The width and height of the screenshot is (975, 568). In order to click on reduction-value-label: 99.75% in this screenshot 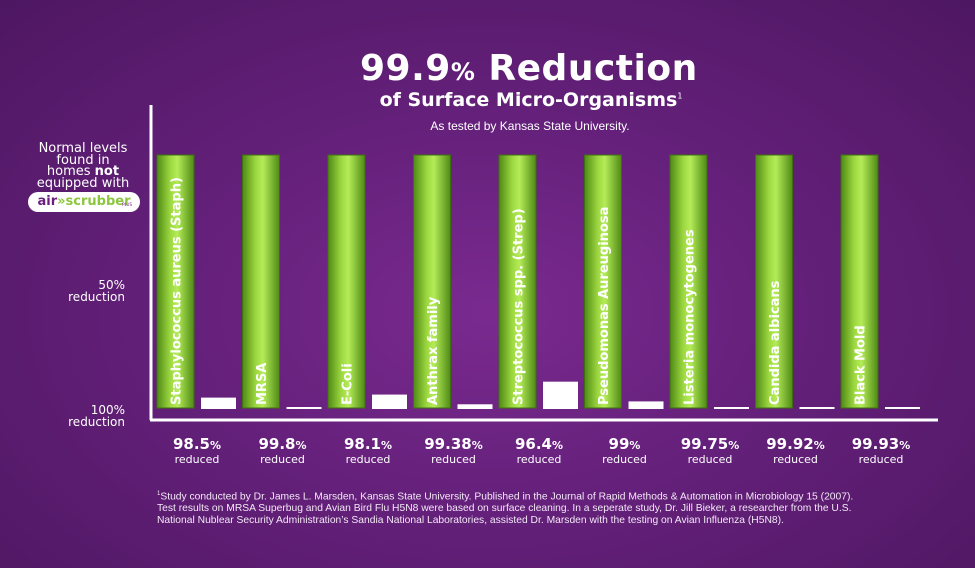, I will do `click(710, 444)`.